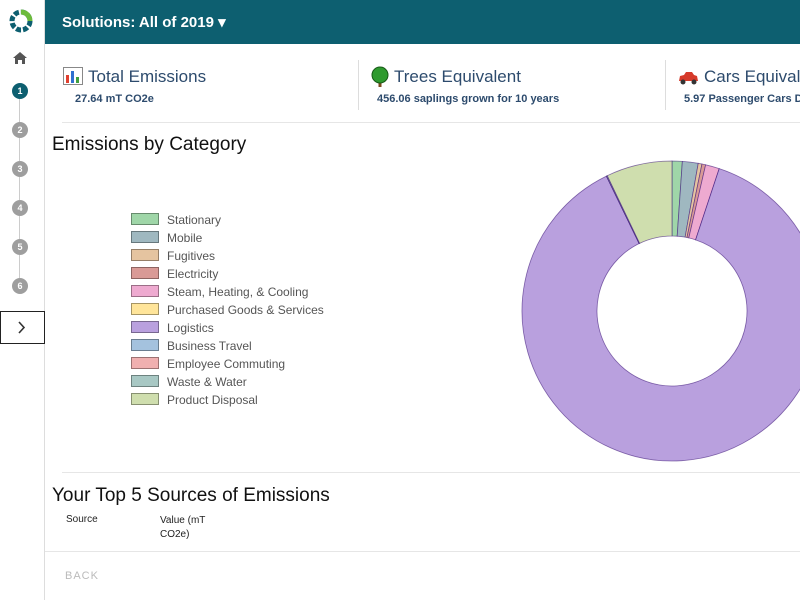  I want to click on legend-item: Stationary, so click(176, 220).